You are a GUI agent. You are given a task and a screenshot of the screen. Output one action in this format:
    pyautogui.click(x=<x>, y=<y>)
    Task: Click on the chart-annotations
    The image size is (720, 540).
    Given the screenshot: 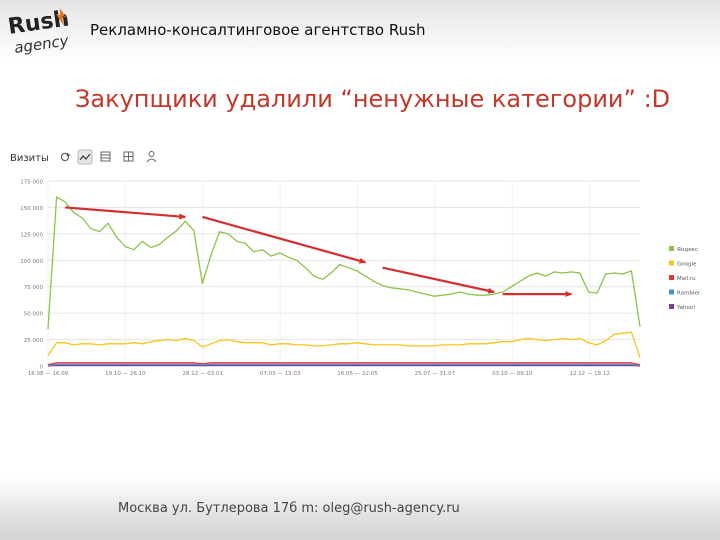 What is the action you would take?
    pyautogui.click(x=319, y=252)
    